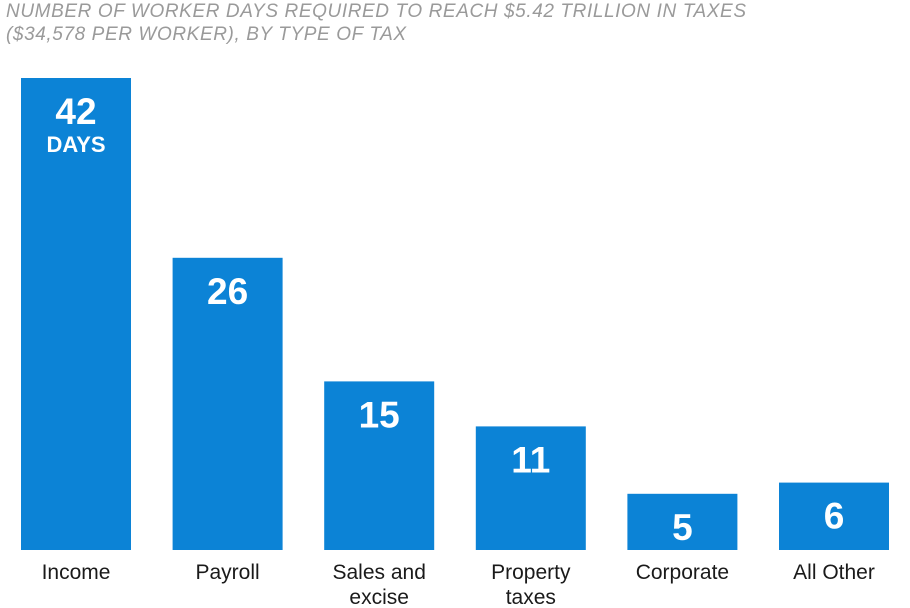 The height and width of the screenshot is (608, 910). I want to click on bar-all-other, so click(834, 516).